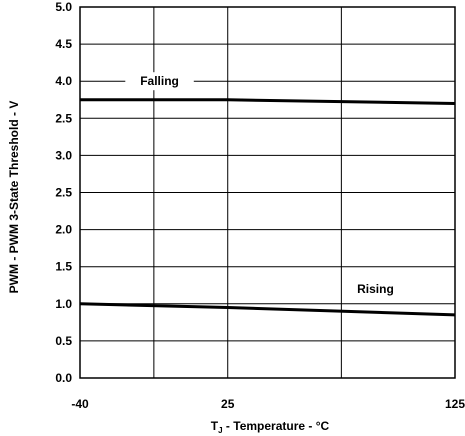 The width and height of the screenshot is (465, 436). What do you see at coordinates (455, 404) in the screenshot?
I see `x-tick-label-2: 125` at bounding box center [455, 404].